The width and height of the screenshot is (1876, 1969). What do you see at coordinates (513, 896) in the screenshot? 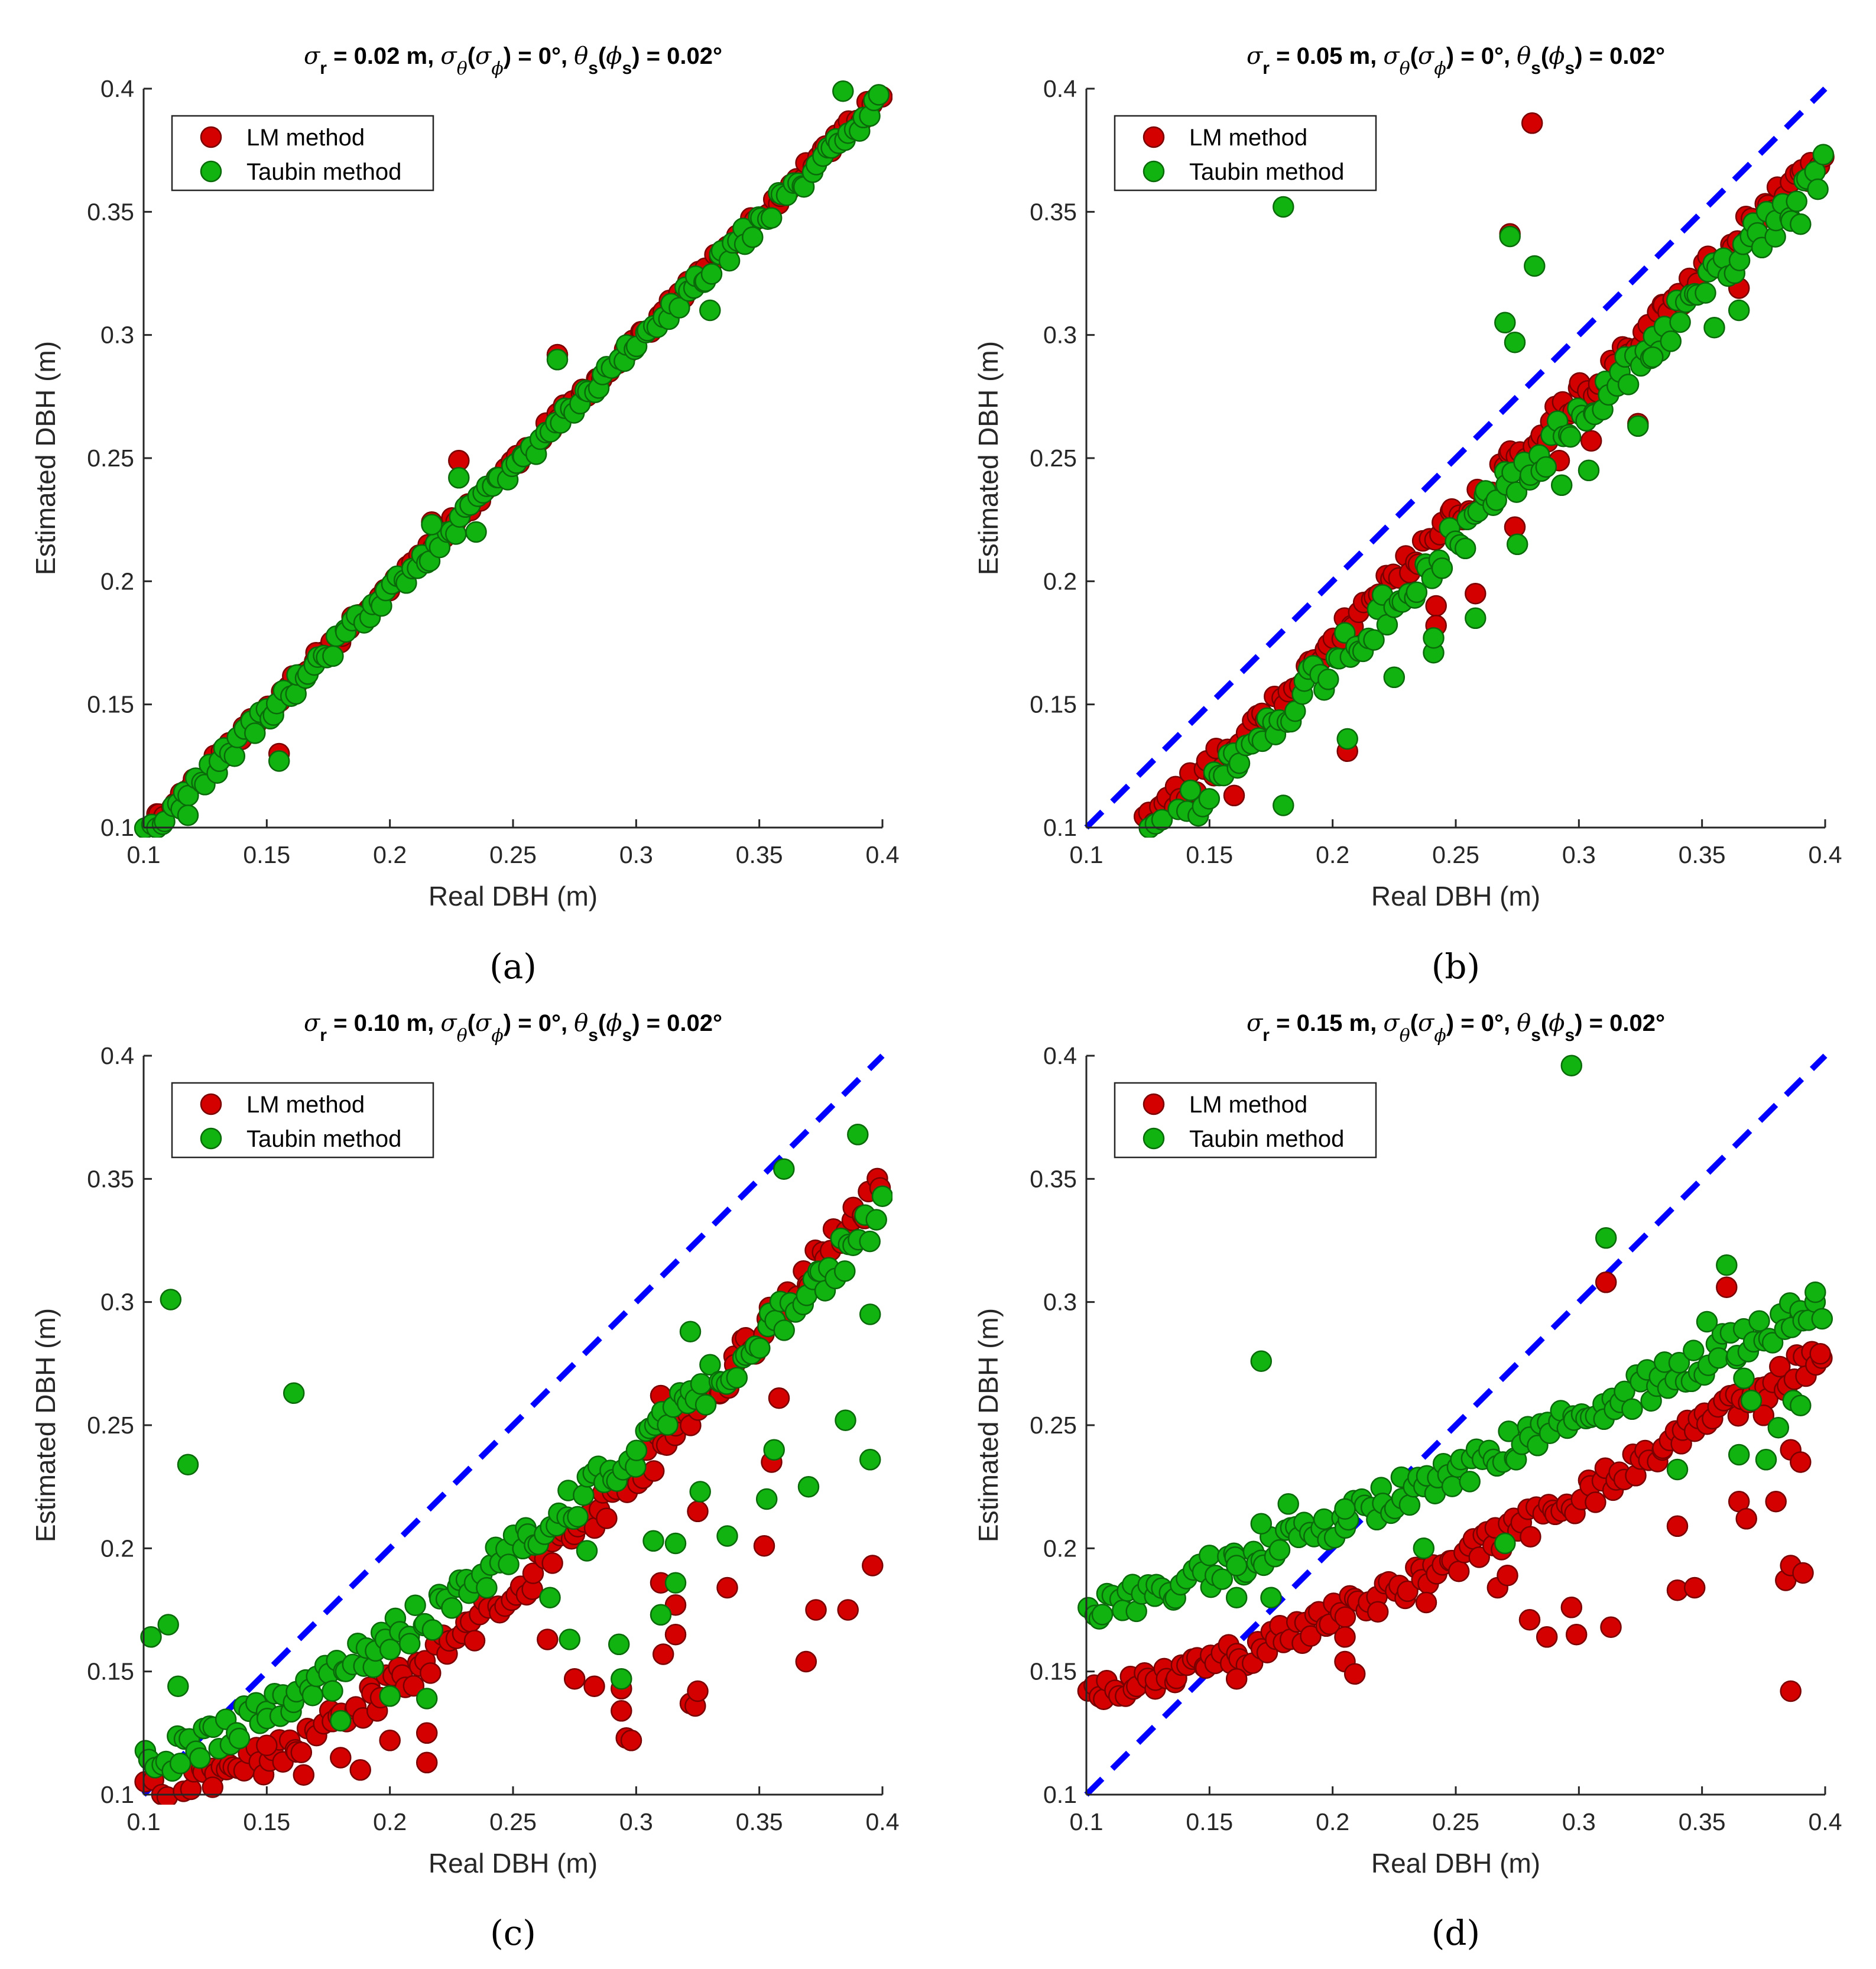
I see `x-axis-label: Real DBH (m)` at bounding box center [513, 896].